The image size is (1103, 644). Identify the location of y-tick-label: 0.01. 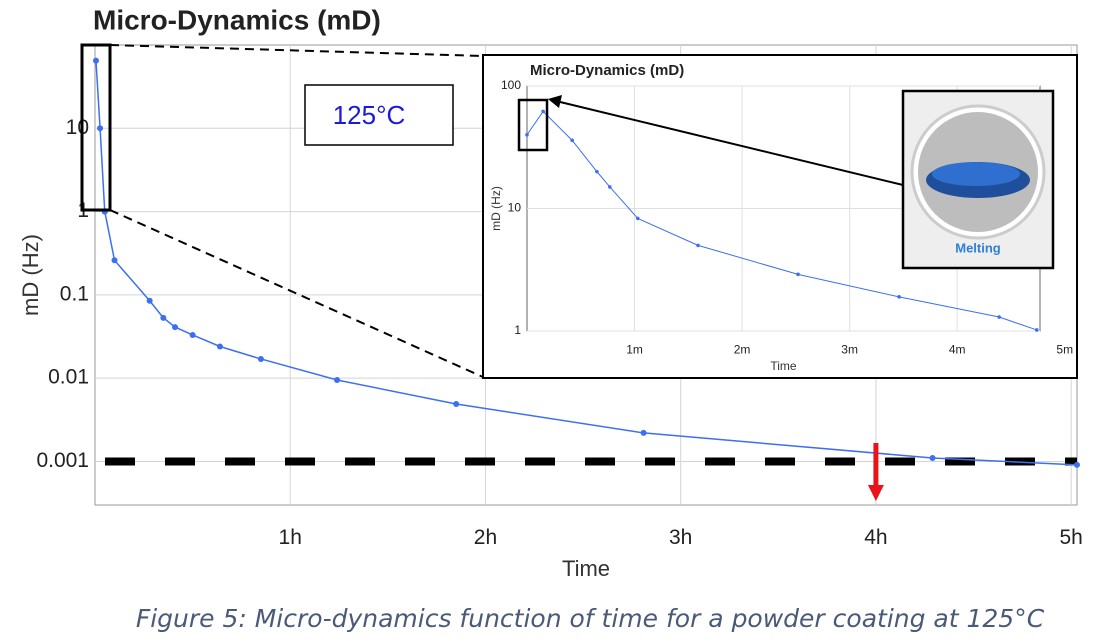
(68, 377).